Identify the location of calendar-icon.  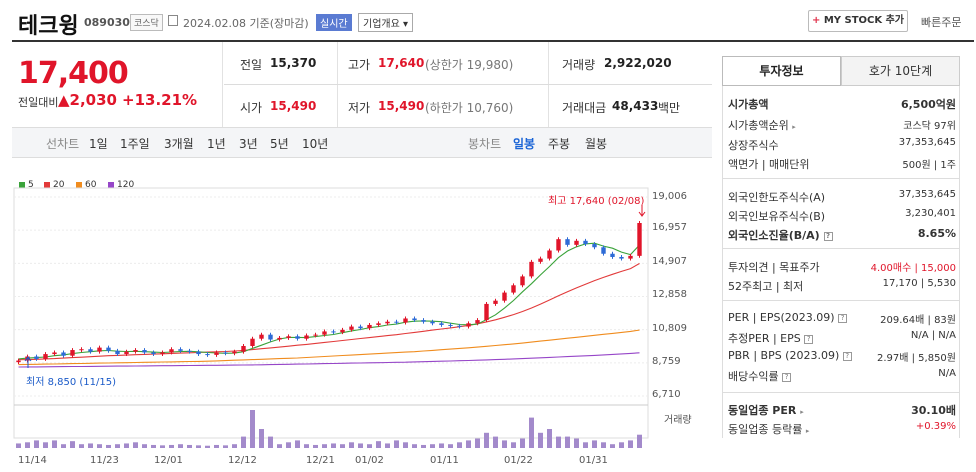
(173, 20).